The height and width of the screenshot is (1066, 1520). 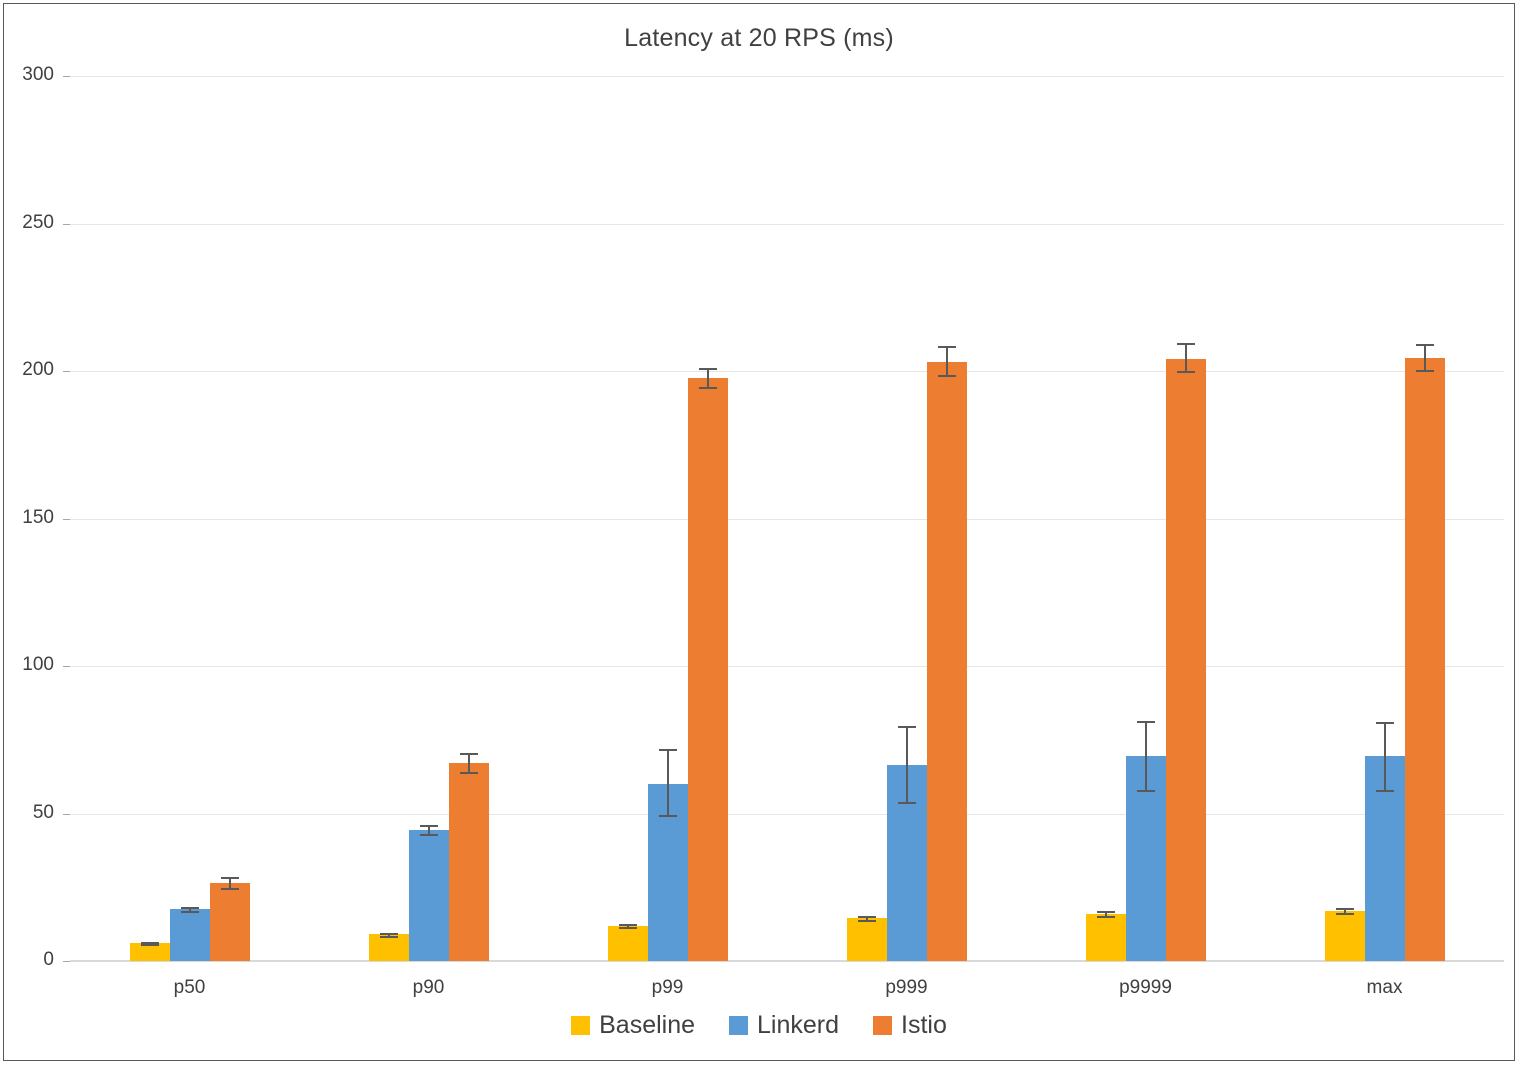 What do you see at coordinates (1105, 937) in the screenshot?
I see `bar-baseline-p9999` at bounding box center [1105, 937].